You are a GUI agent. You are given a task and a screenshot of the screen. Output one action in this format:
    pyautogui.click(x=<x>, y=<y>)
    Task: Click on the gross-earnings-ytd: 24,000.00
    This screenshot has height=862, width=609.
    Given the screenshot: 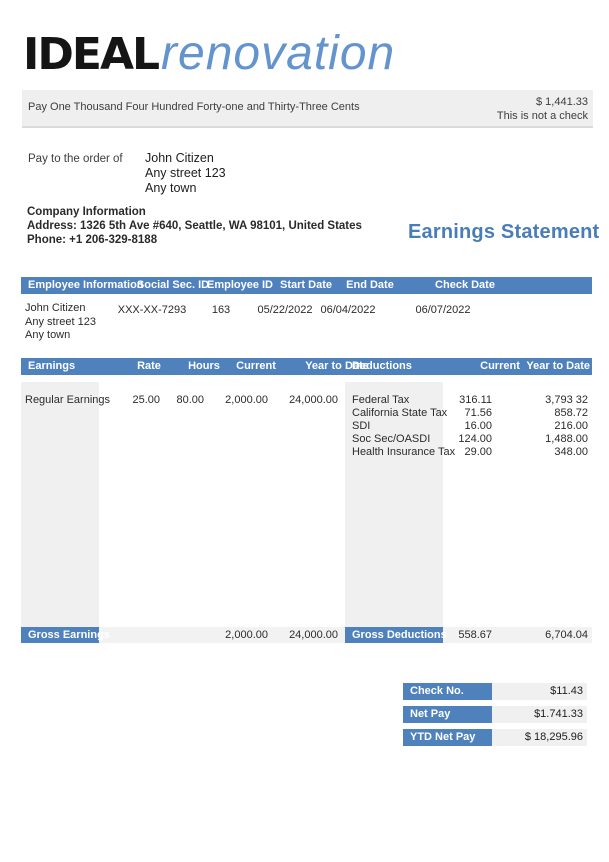 What is the action you would take?
    pyautogui.click(x=313, y=635)
    